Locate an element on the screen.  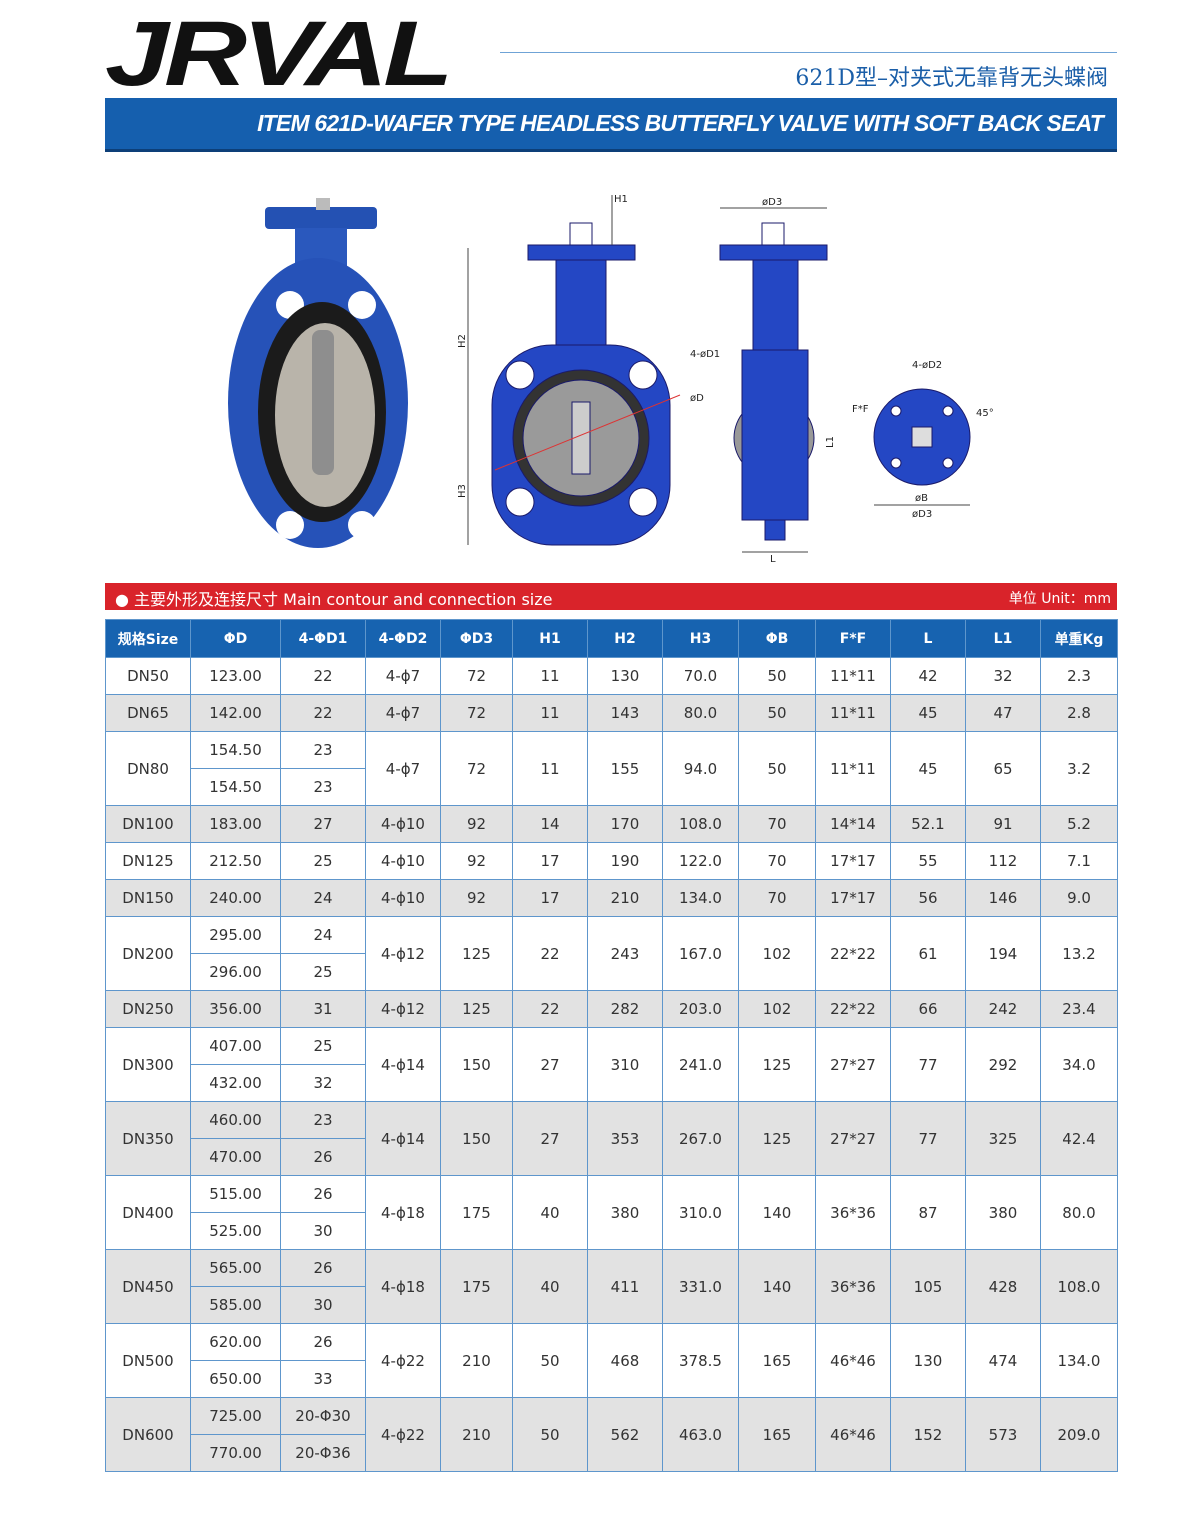
cell: 134.0 is located at coordinates (1079, 1360).